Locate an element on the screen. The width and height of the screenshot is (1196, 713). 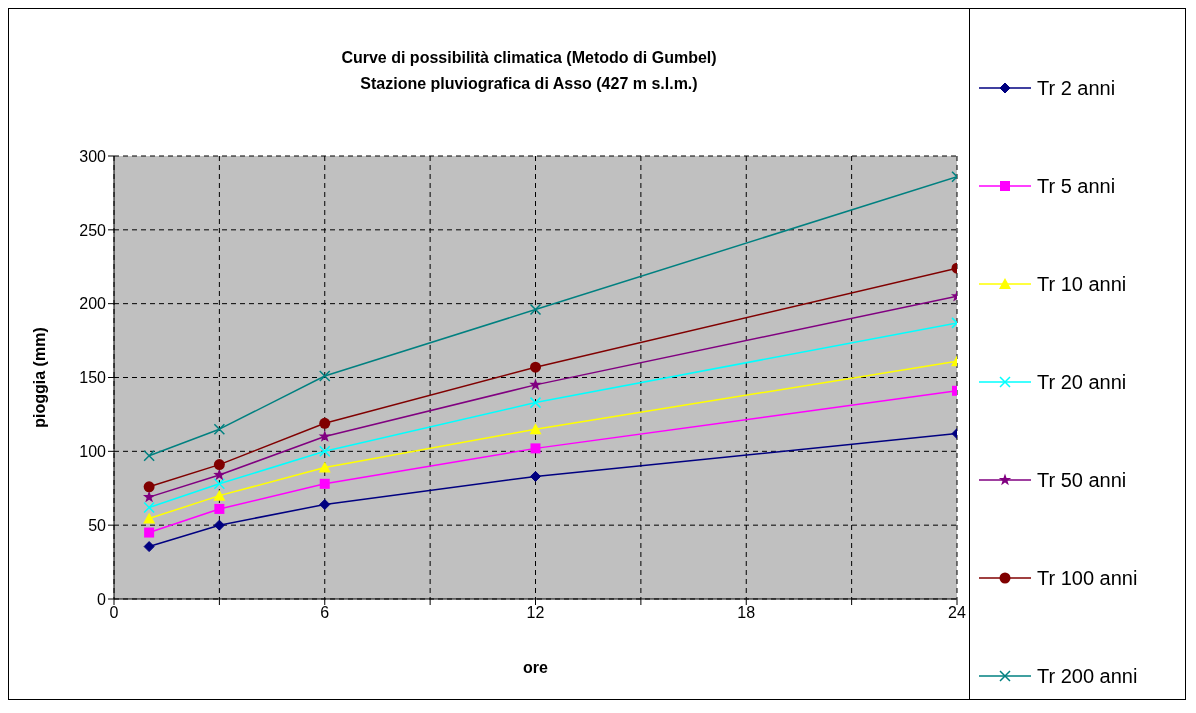
x-axis-title: ore is located at coordinates (536, 667).